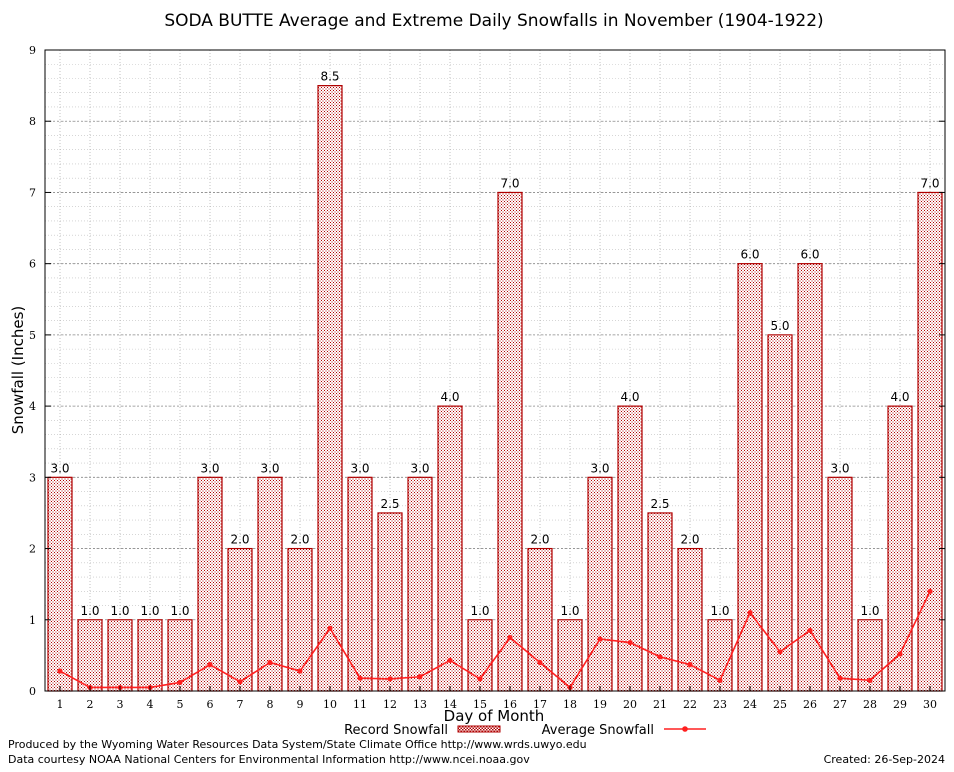  What do you see at coordinates (540, 704) in the screenshot?
I see `x-tick-label-17: 17` at bounding box center [540, 704].